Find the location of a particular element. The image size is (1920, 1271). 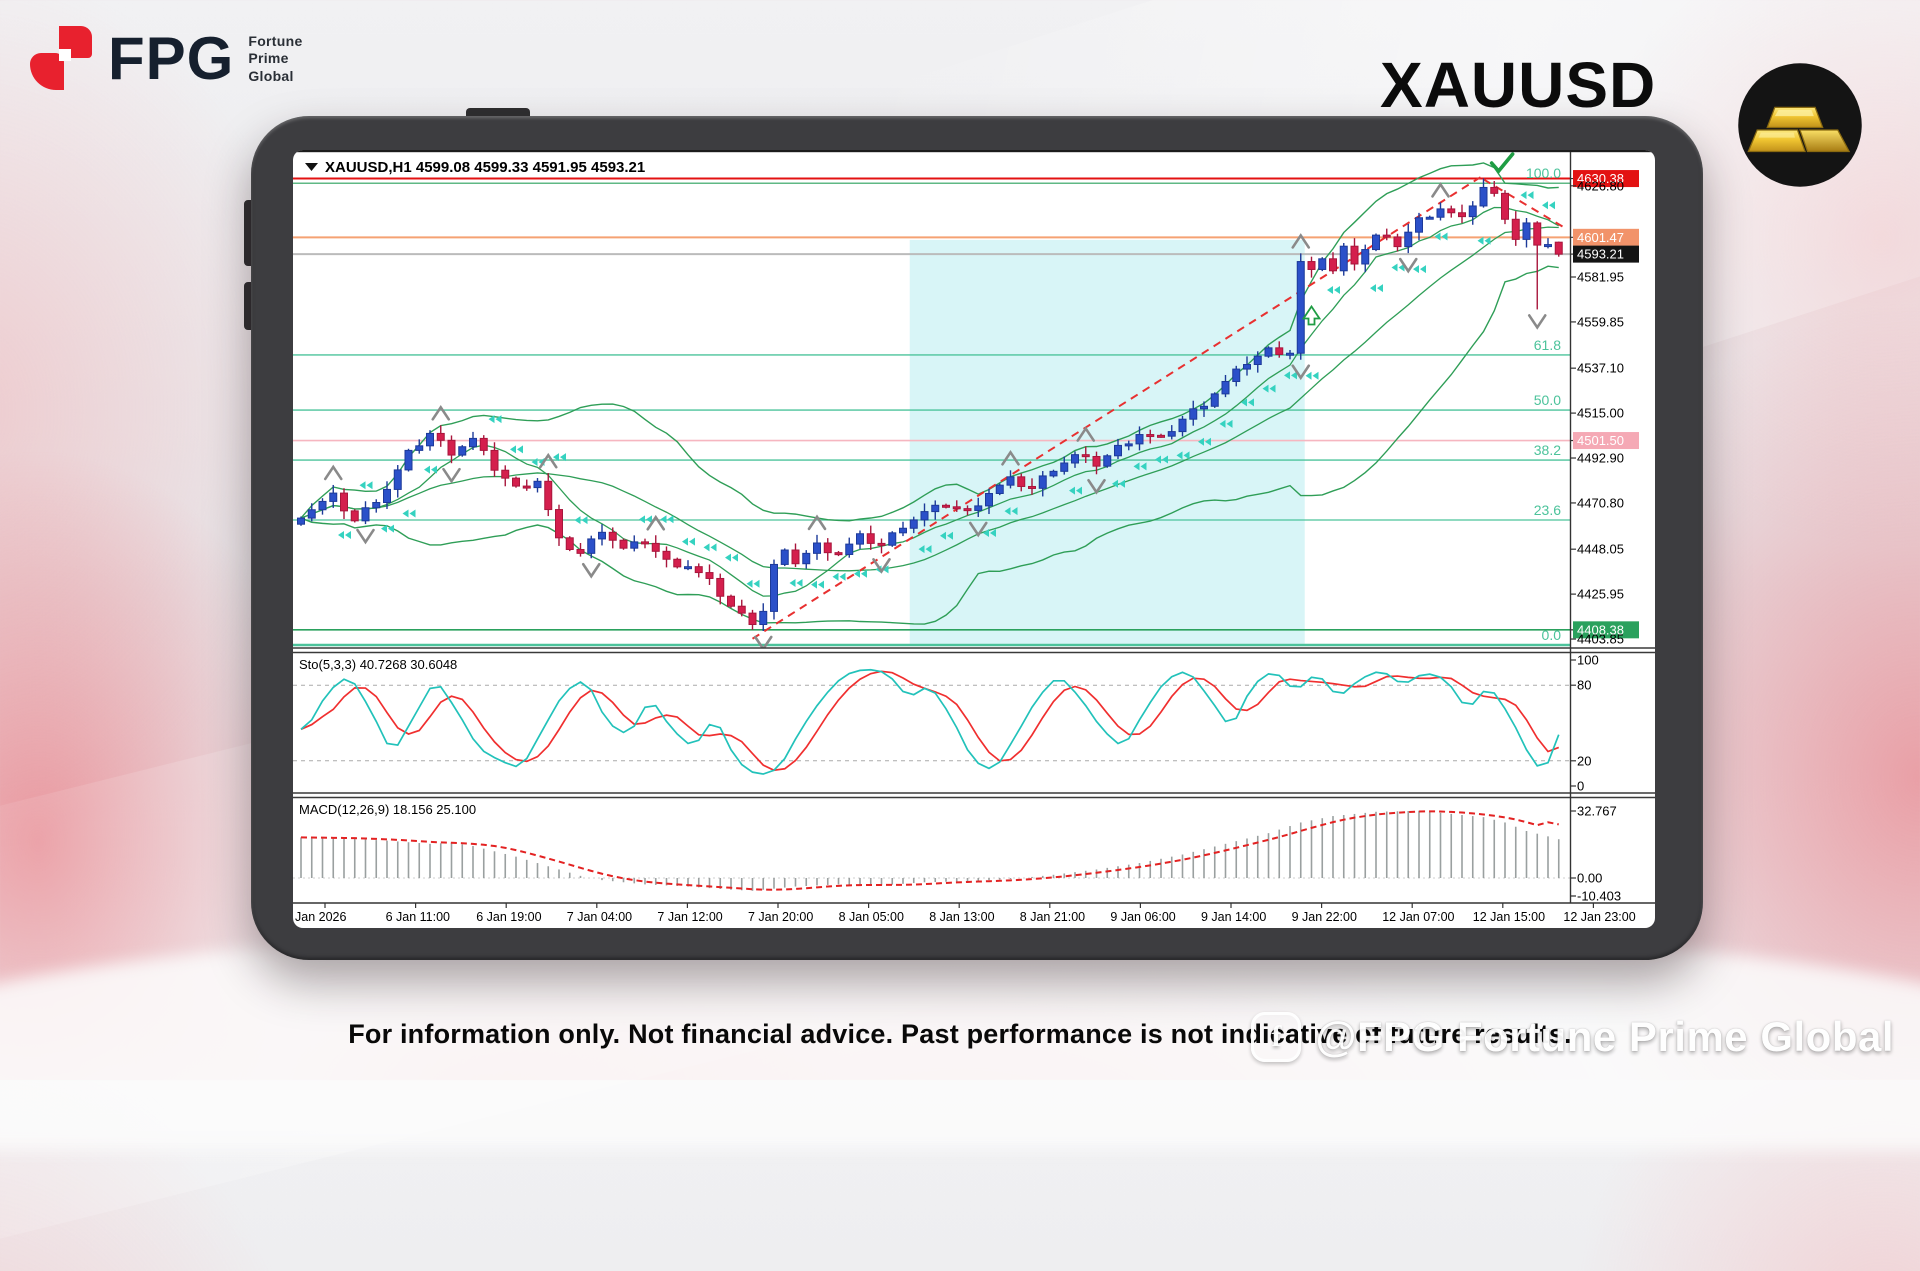

symbol-title: XAUUSD is located at coordinates (1518, 85).